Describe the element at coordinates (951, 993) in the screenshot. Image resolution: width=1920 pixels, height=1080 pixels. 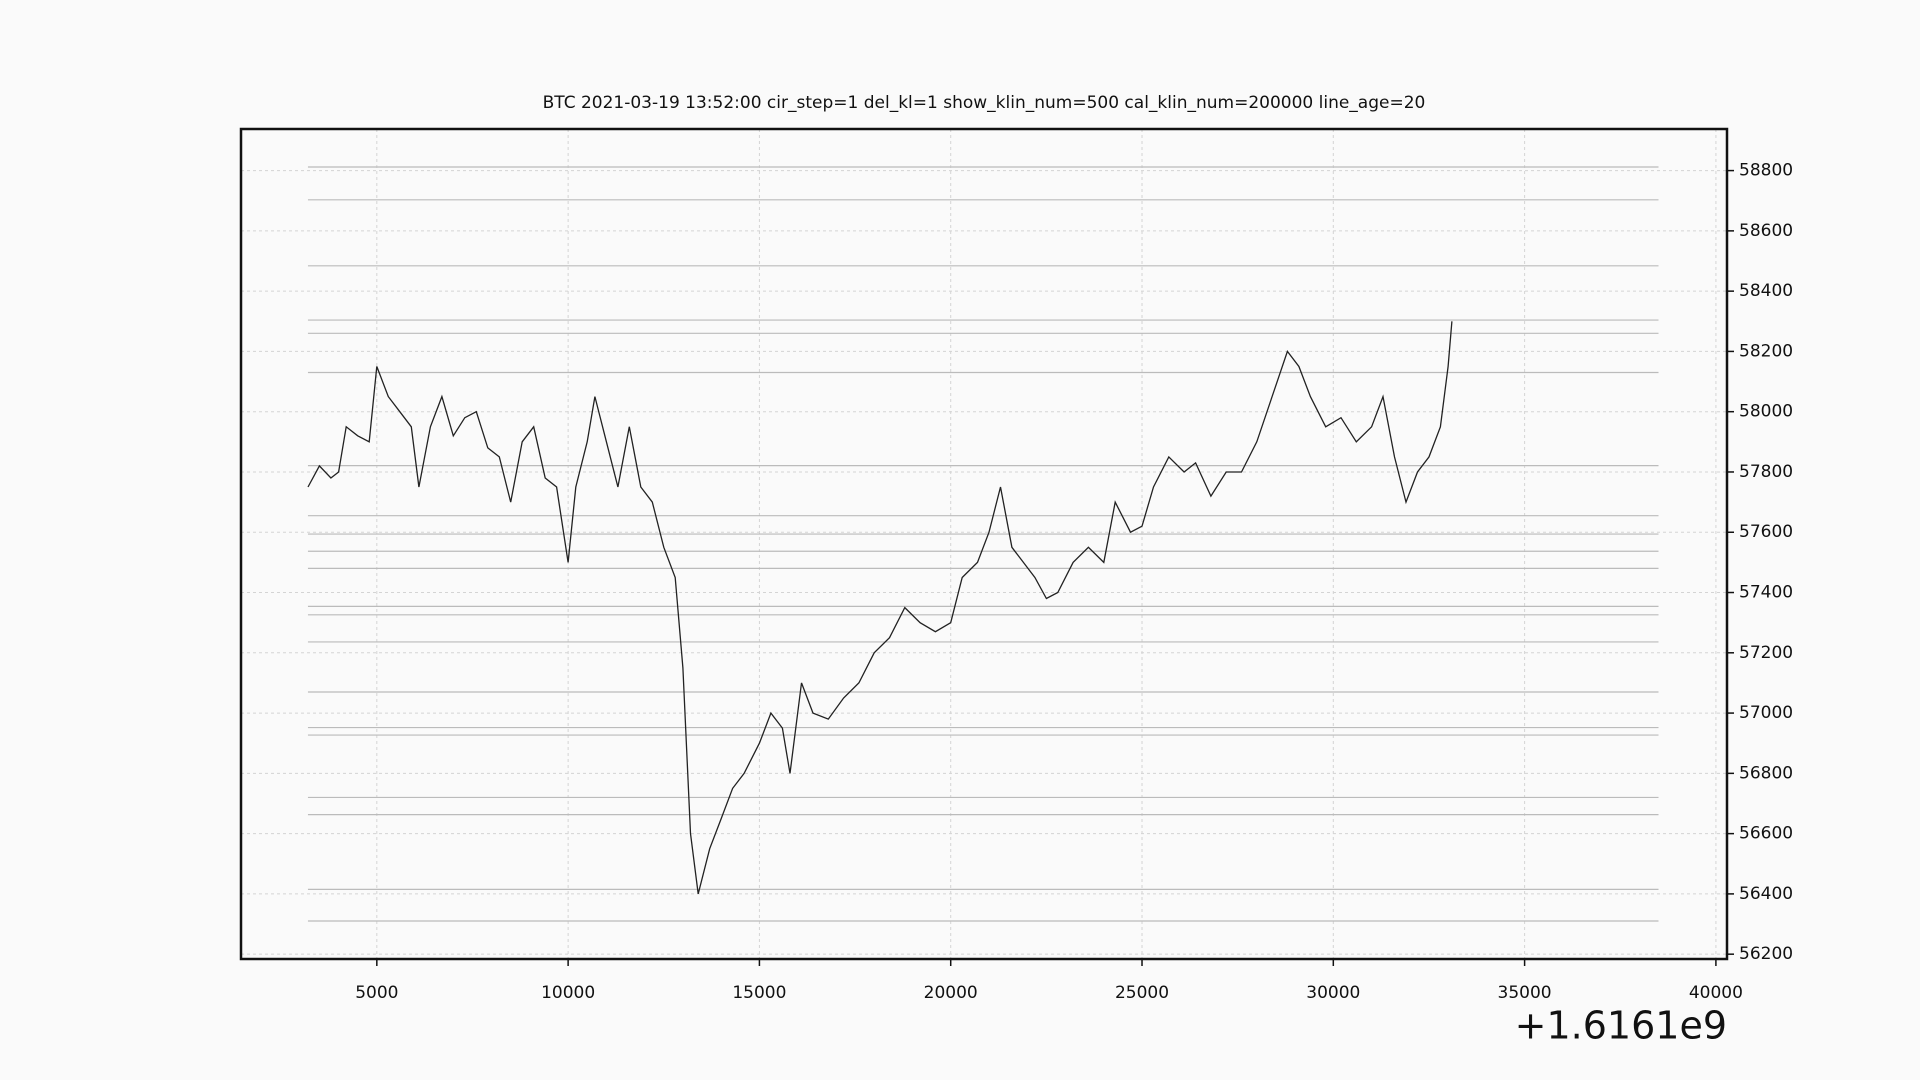
I see `x-tick-label: 20000` at that location.